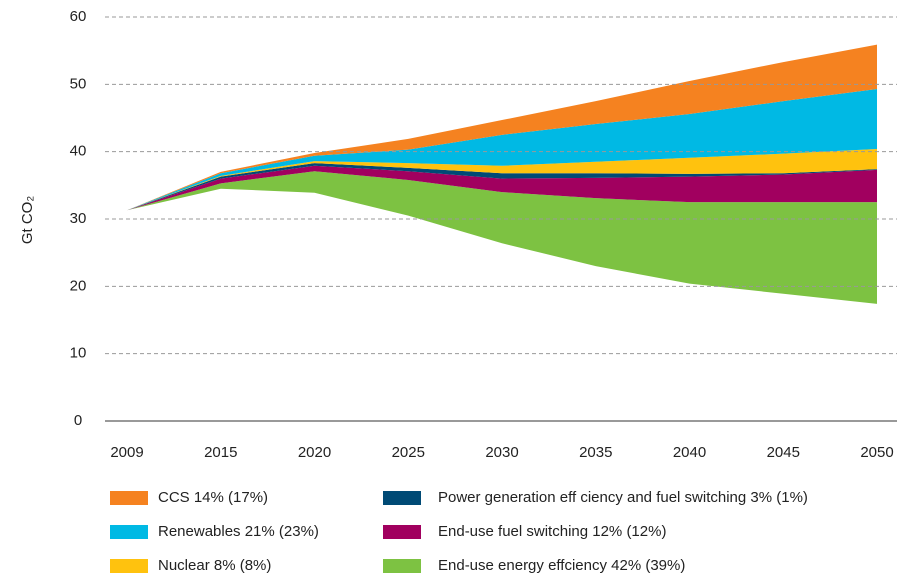 The image size is (899, 580). Describe the element at coordinates (314, 452) in the screenshot. I see `x-tick-label: 2020` at that location.